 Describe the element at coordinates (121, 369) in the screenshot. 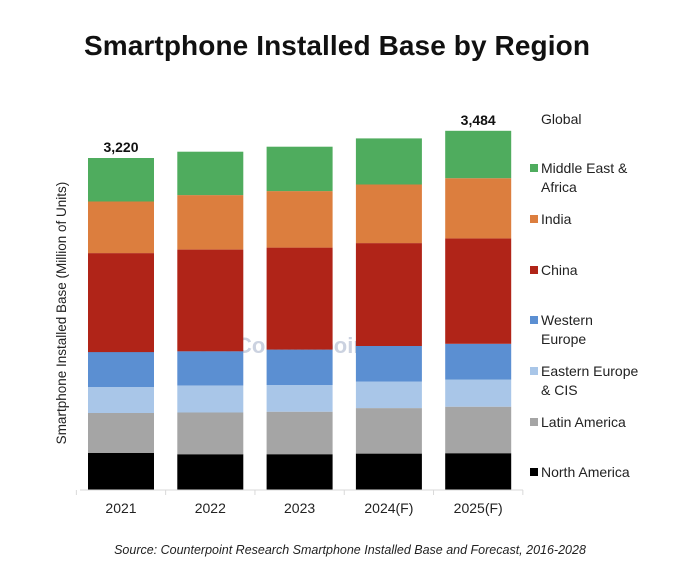

I see `bar-segment-western-europe-2021` at that location.